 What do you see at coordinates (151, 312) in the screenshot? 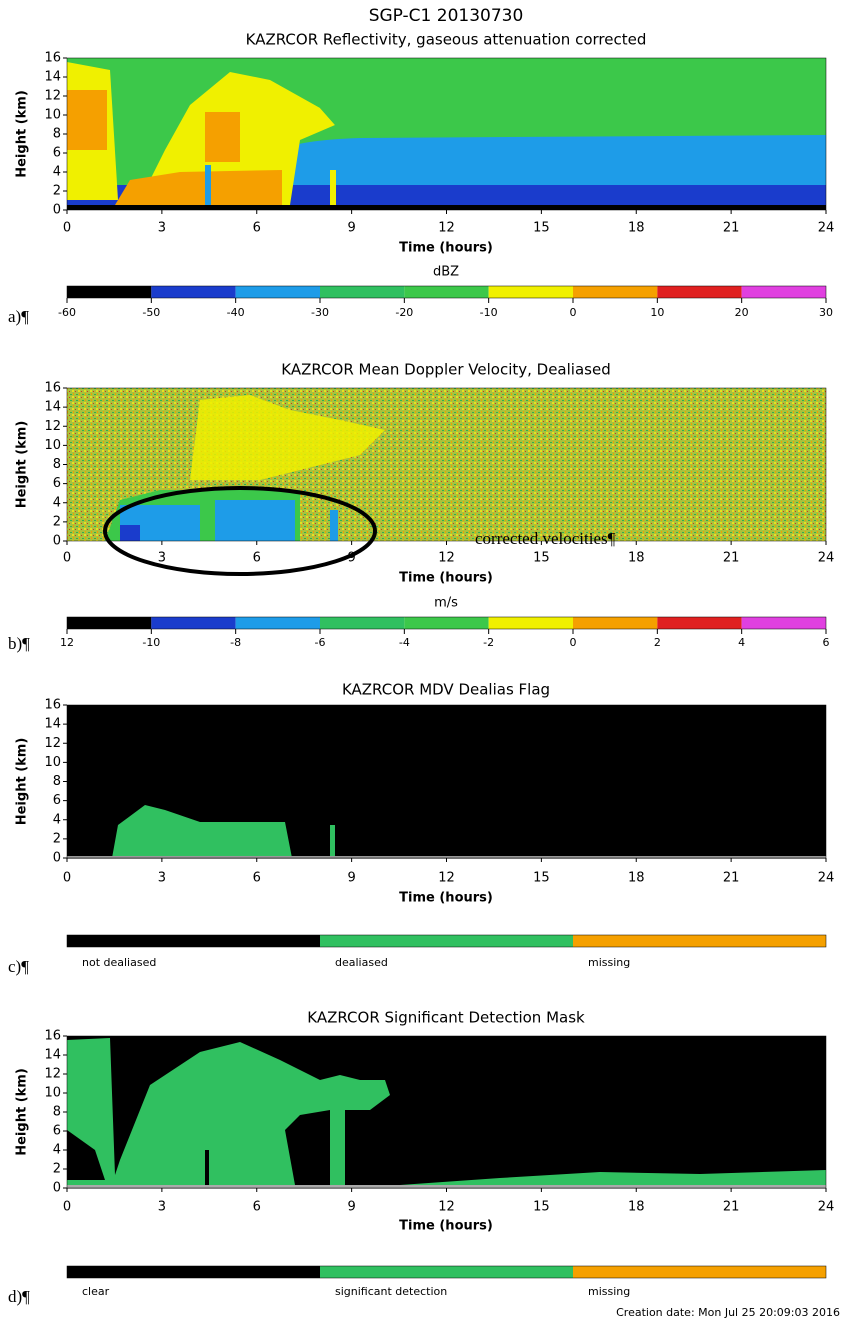
I see `colorbar-tick-label: -50` at bounding box center [151, 312].